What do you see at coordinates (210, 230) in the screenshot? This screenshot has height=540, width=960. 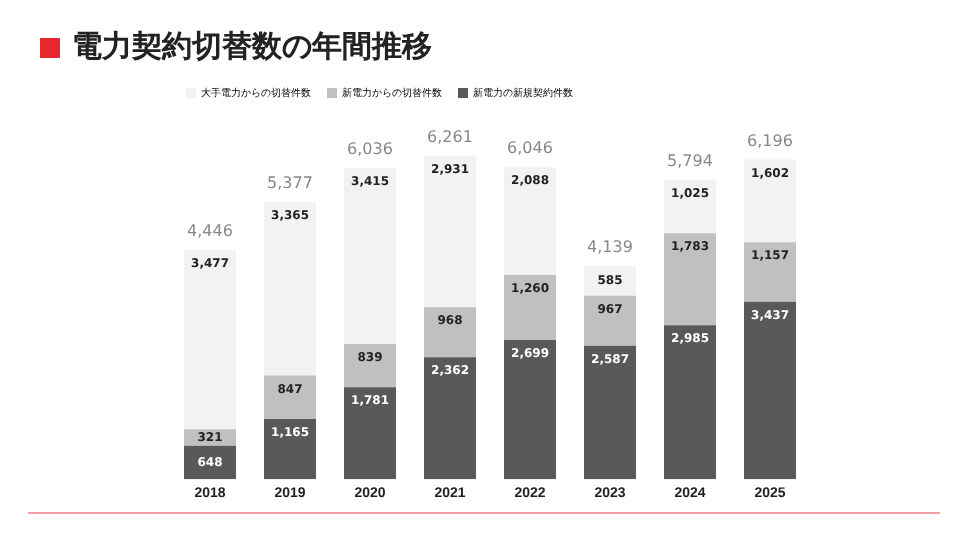 I see `total-label: 4,446` at bounding box center [210, 230].